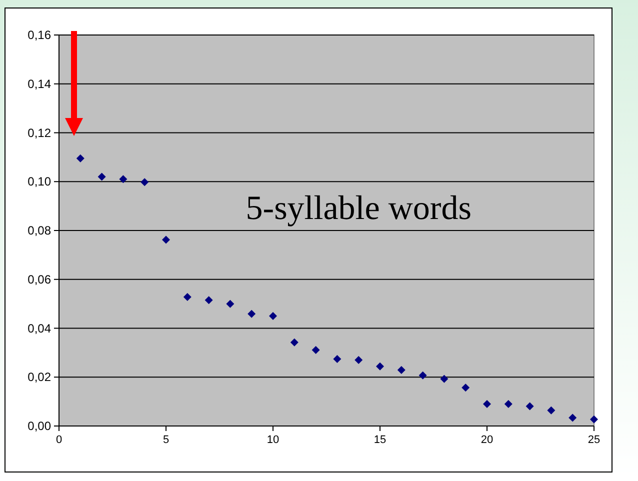 Image resolution: width=638 pixels, height=481 pixels. Describe the element at coordinates (40, 181) in the screenshot. I see `y-tick-label: 0,10` at that location.